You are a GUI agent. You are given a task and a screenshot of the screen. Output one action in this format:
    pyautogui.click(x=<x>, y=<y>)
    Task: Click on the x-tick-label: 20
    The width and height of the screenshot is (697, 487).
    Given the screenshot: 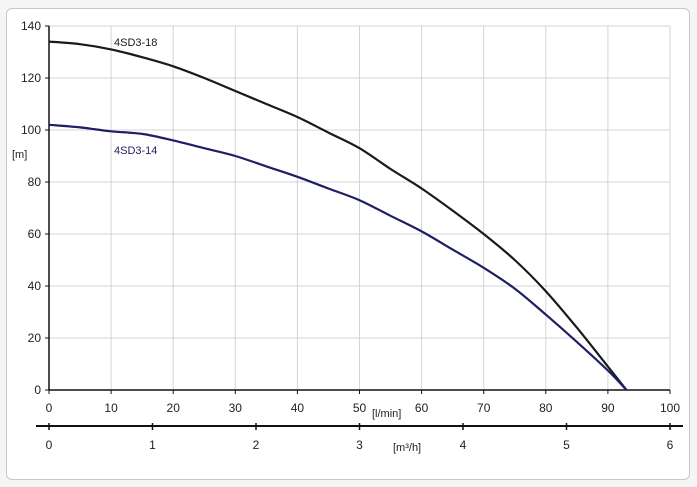 What is the action you would take?
    pyautogui.click(x=174, y=408)
    